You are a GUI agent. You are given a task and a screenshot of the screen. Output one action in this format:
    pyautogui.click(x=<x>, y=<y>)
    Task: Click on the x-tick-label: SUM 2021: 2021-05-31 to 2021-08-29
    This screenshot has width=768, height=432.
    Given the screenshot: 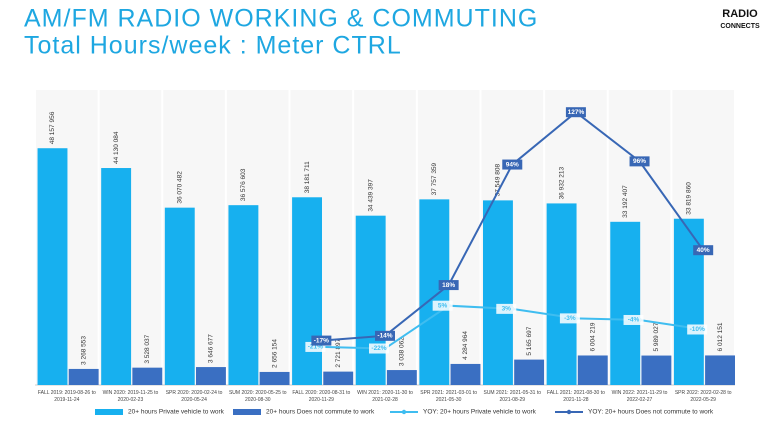 What is the action you would take?
    pyautogui.click(x=512, y=396)
    